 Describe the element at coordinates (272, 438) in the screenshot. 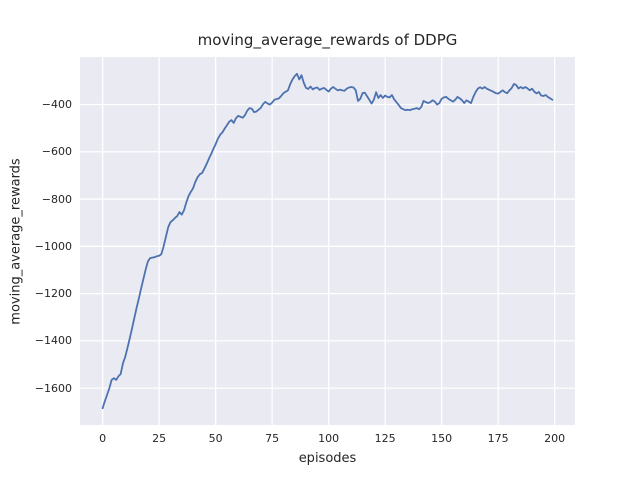

I see `x-tick-label: 75` at that location.